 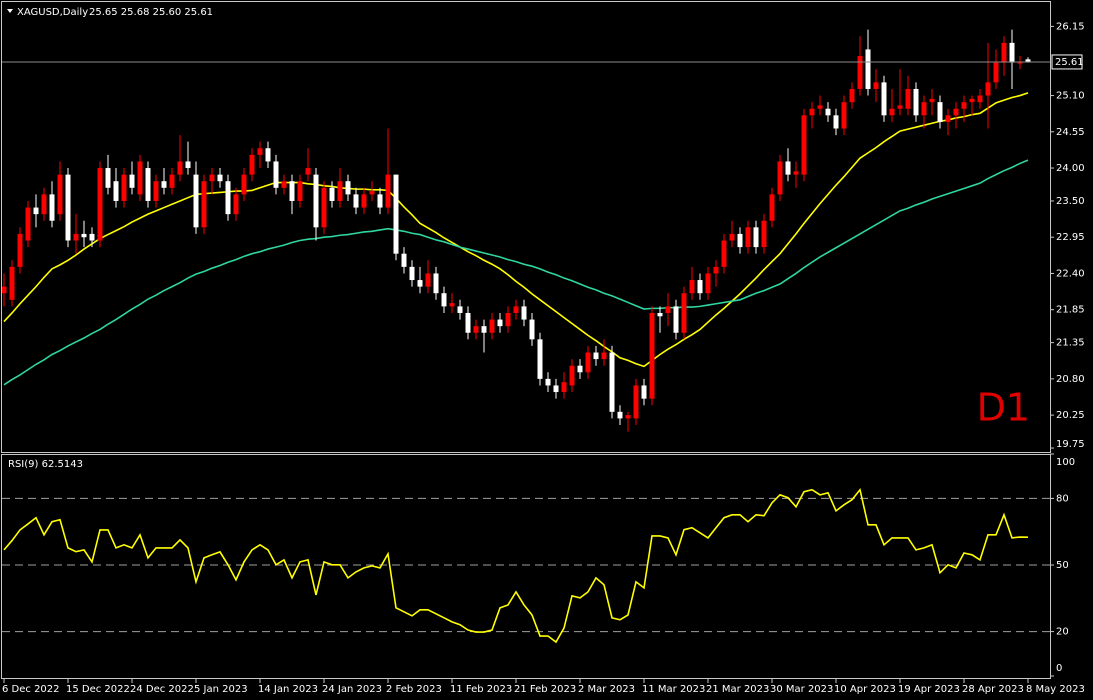 What do you see at coordinates (1062, 632) in the screenshot?
I see `y-tick-label: 20` at bounding box center [1062, 632].